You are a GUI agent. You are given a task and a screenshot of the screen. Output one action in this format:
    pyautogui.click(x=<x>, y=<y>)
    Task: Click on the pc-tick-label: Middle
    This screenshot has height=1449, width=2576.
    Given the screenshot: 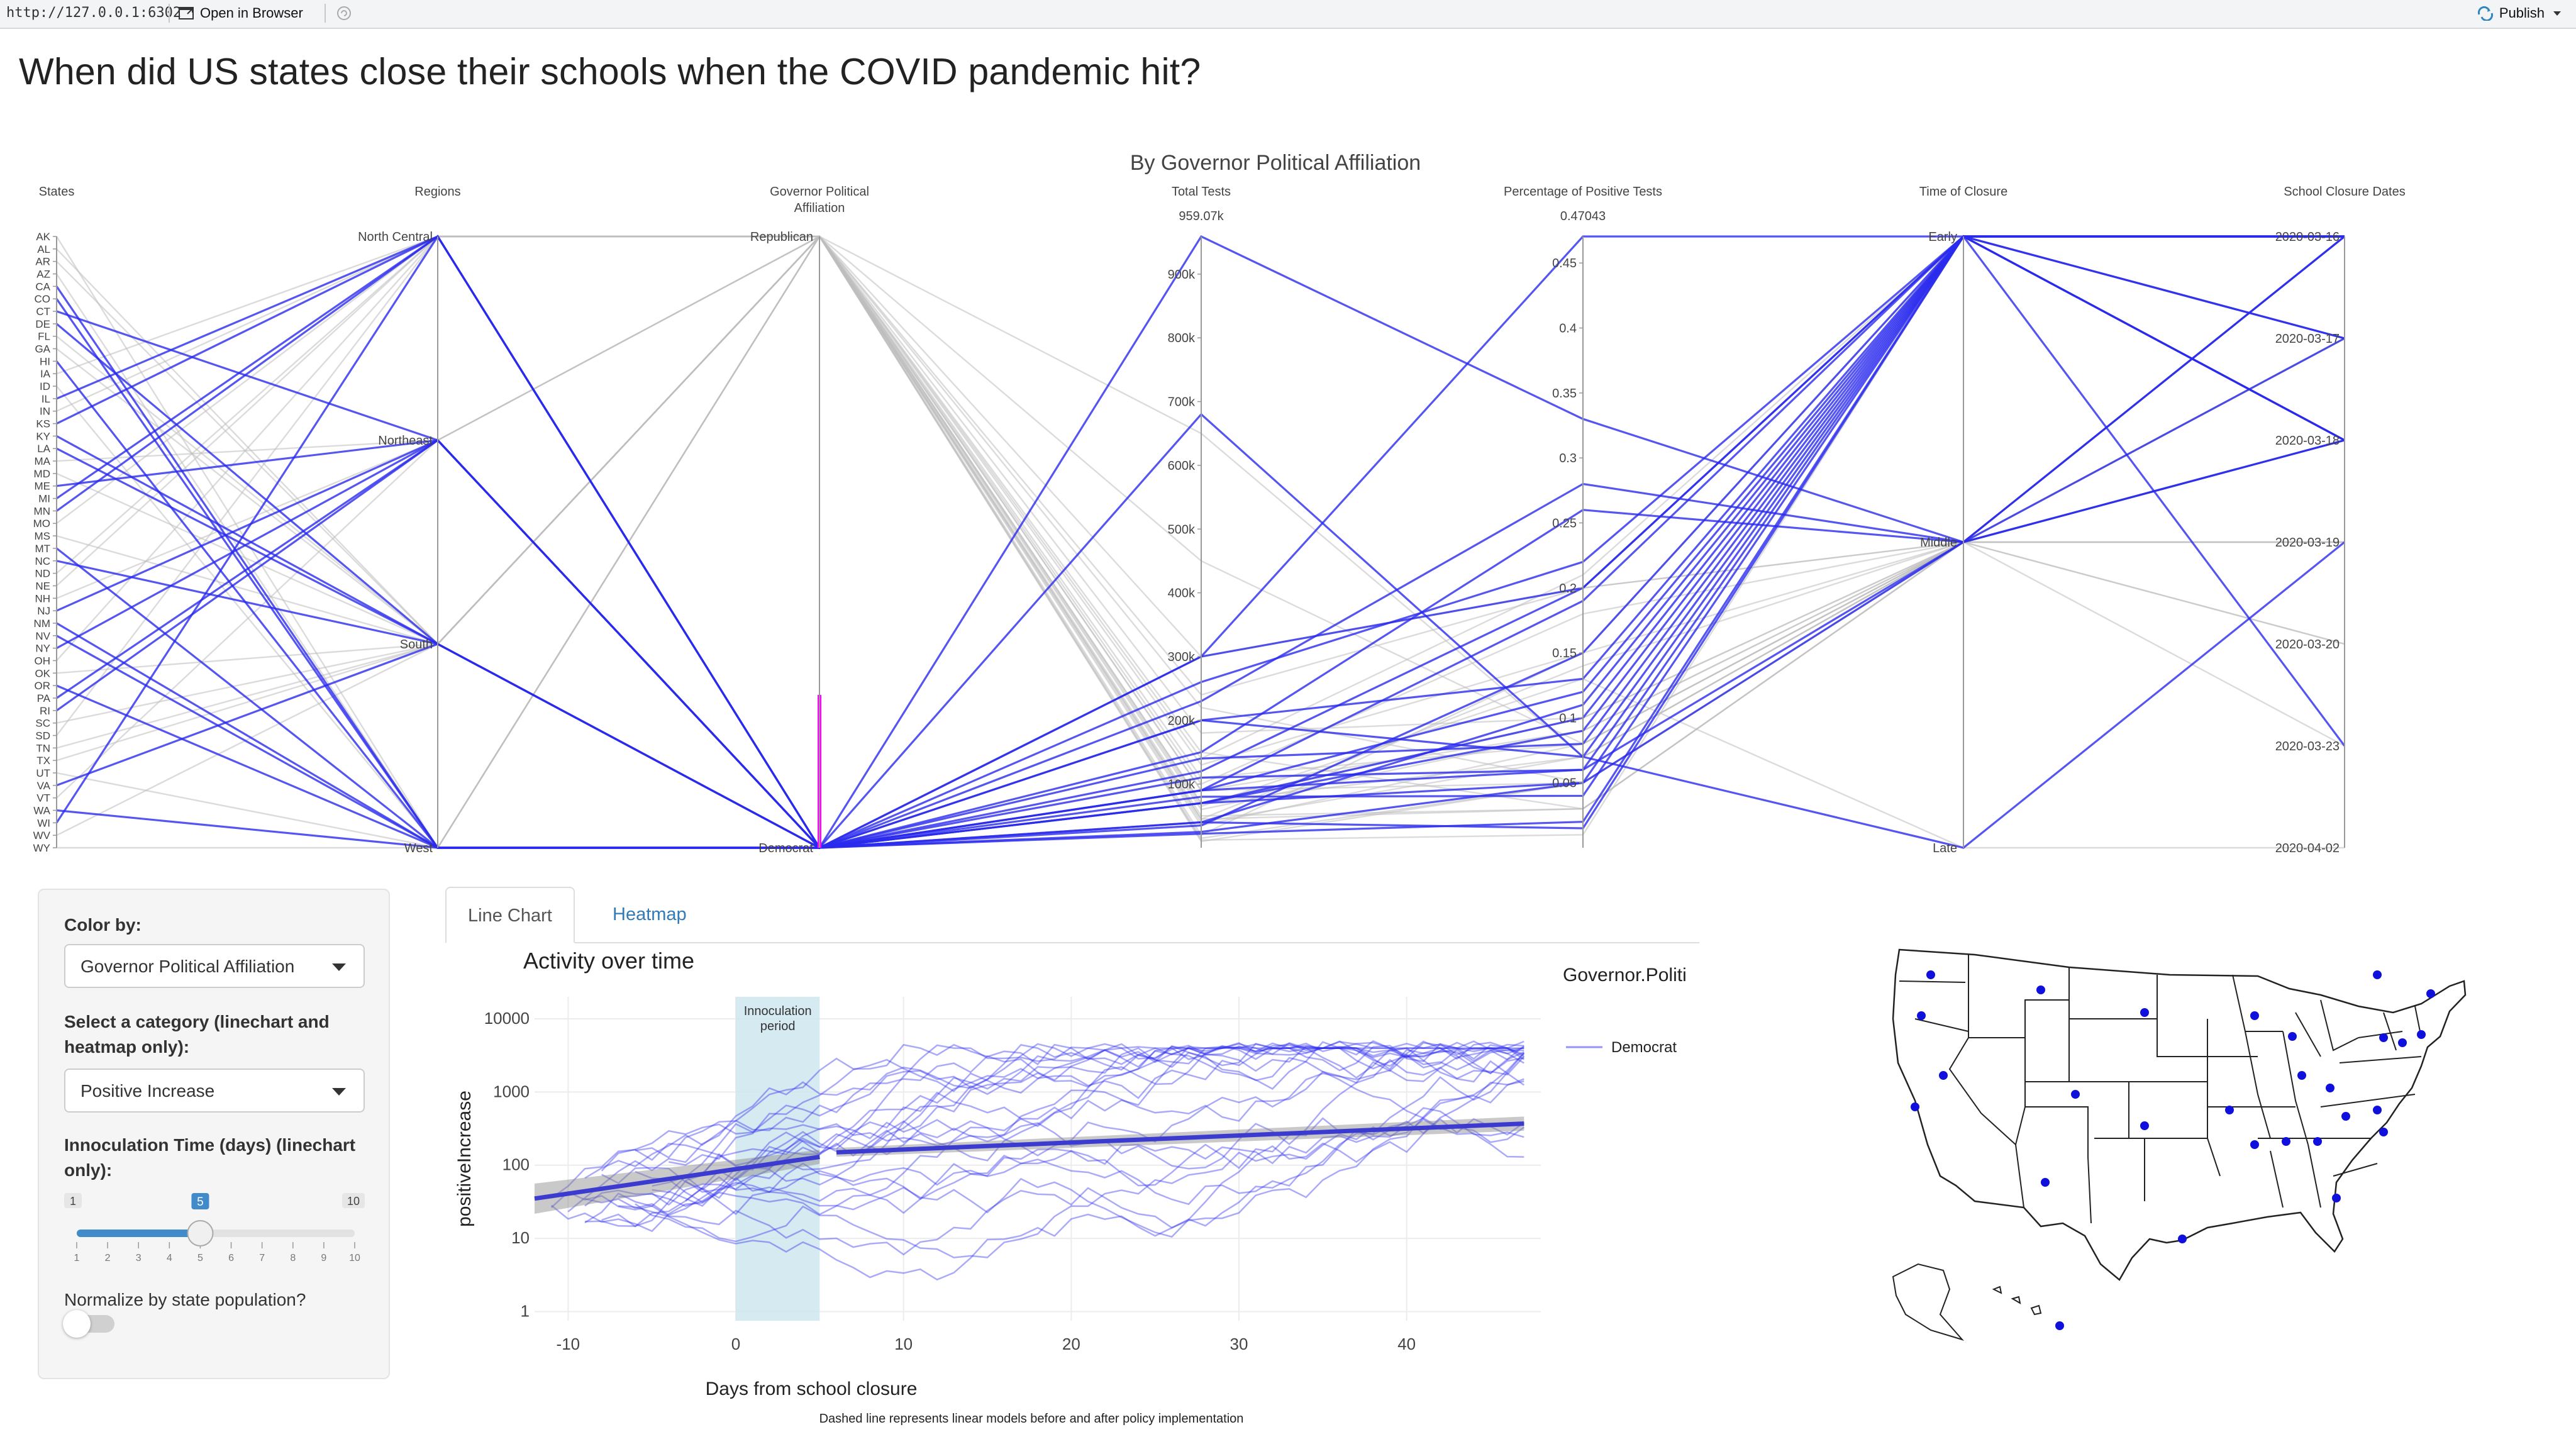 What is the action you would take?
    pyautogui.click(x=1938, y=543)
    